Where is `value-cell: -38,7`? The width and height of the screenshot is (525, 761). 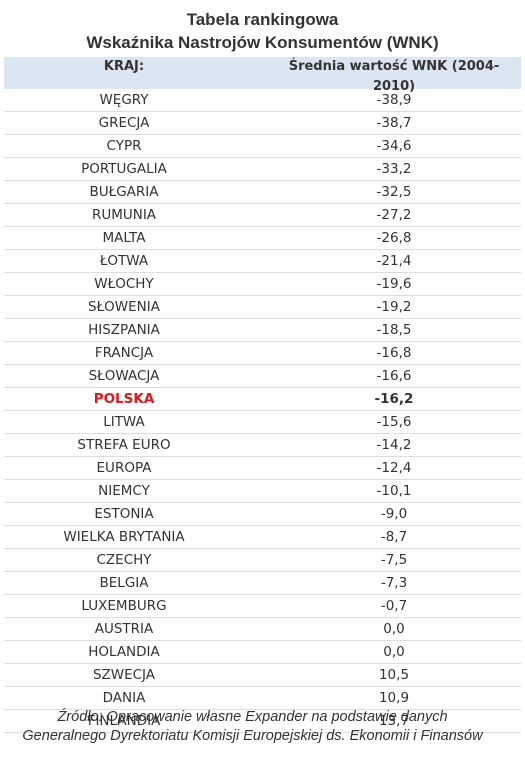 value-cell: -38,7 is located at coordinates (394, 123).